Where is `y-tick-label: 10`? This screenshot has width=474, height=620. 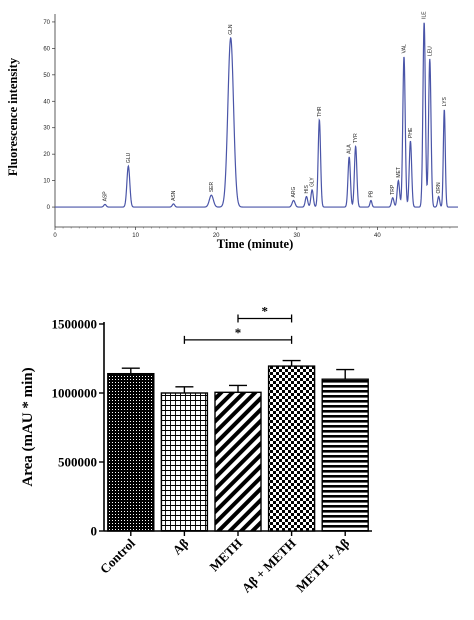 y-tick-label: 10 is located at coordinates (46, 182).